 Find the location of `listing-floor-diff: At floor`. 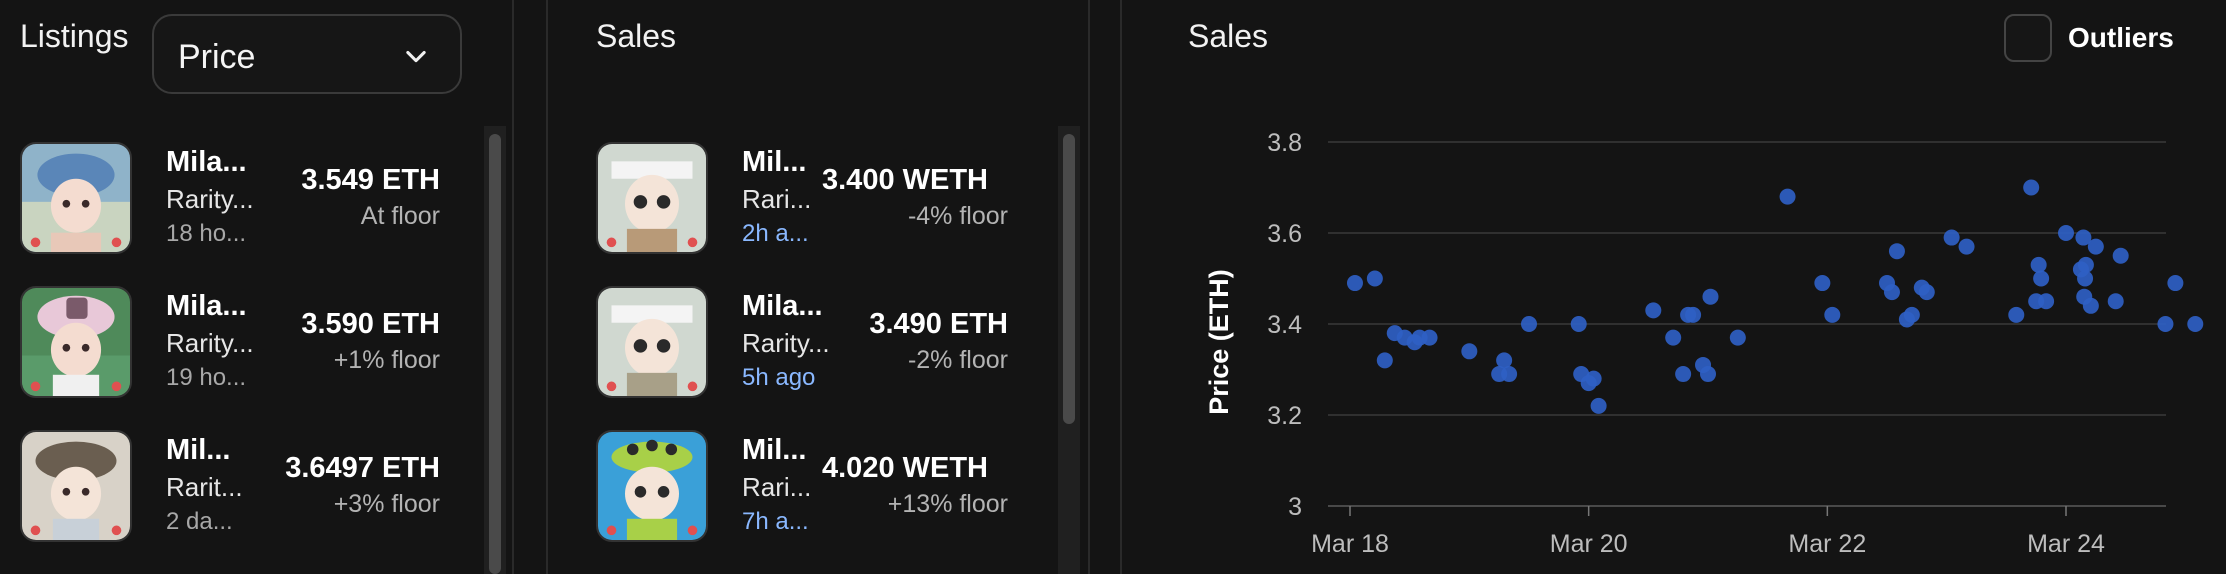

listing-floor-diff: At floor is located at coordinates (400, 216).